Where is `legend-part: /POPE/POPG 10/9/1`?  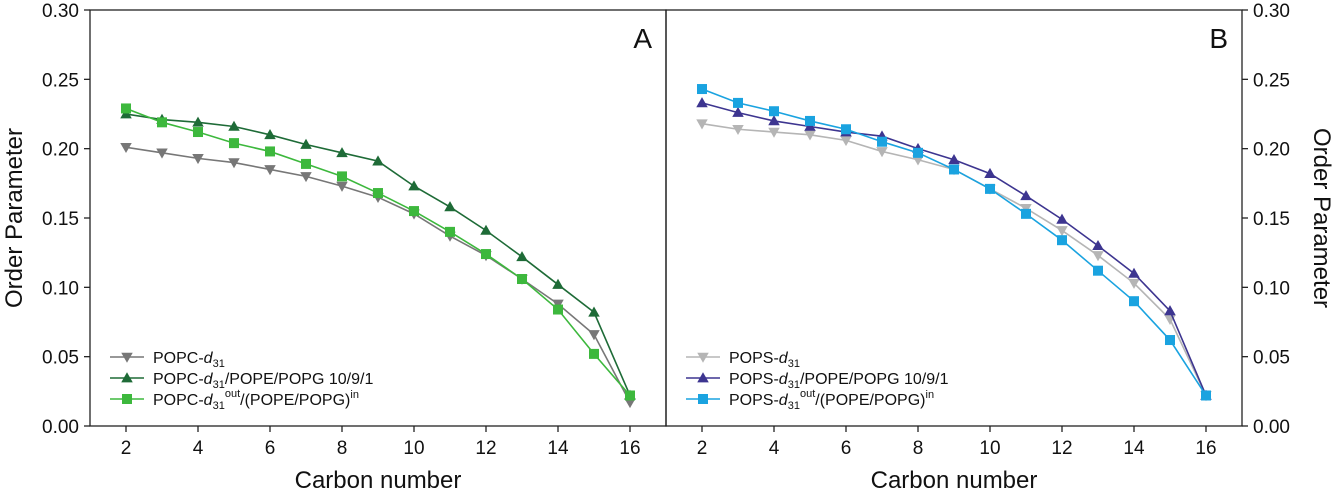
legend-part: /POPE/POPG 10/9/1 is located at coordinates (874, 379).